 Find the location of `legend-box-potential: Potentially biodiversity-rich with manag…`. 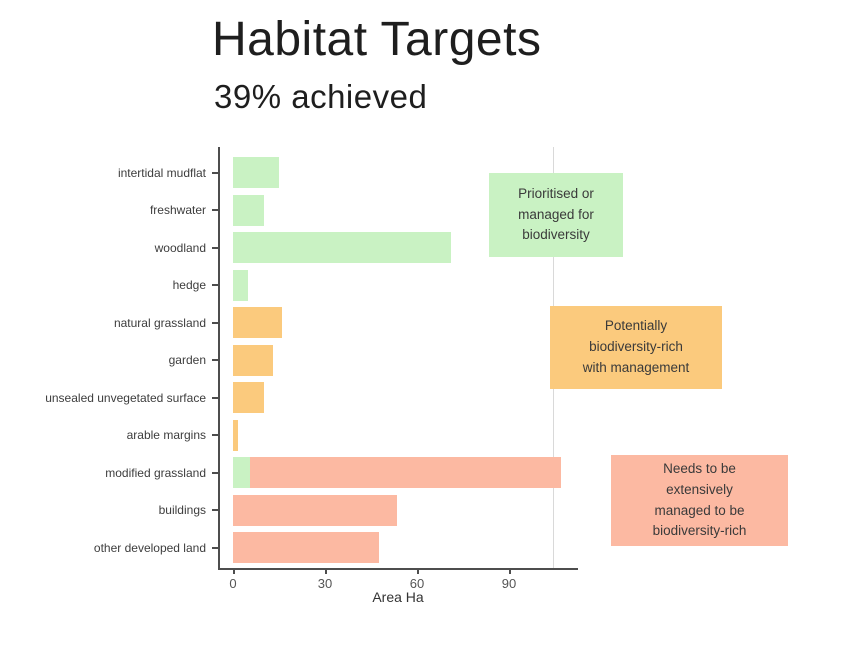

legend-box-potential: Potentially biodiversity-rich with manag… is located at coordinates (636, 347).